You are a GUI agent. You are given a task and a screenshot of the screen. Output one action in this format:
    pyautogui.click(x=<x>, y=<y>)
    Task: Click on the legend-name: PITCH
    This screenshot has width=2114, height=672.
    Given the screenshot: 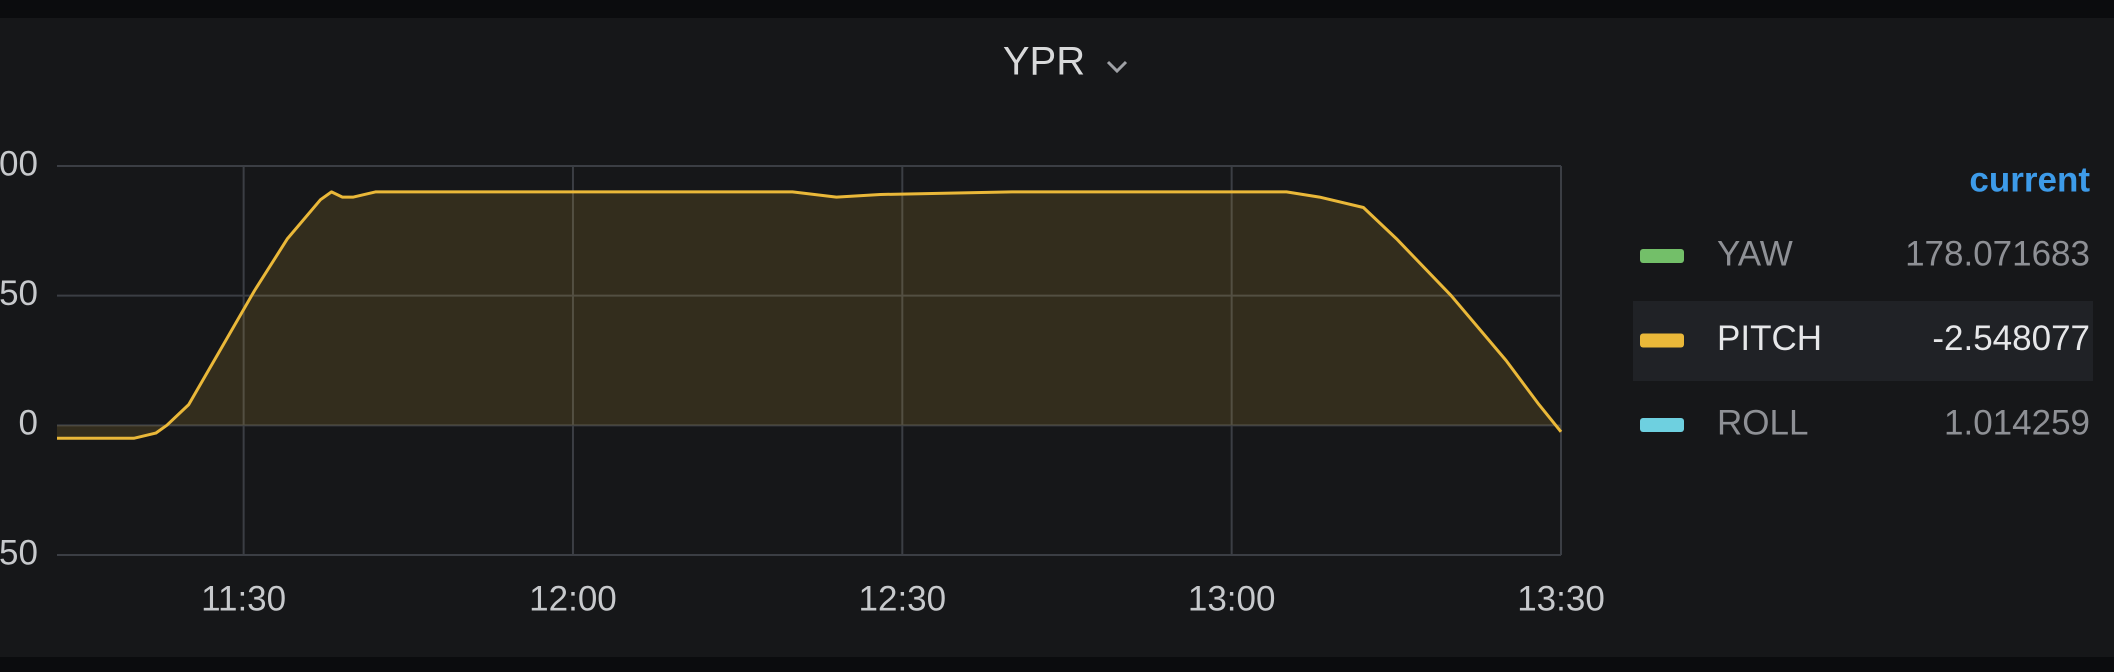 What is the action you would take?
    pyautogui.click(x=1769, y=338)
    